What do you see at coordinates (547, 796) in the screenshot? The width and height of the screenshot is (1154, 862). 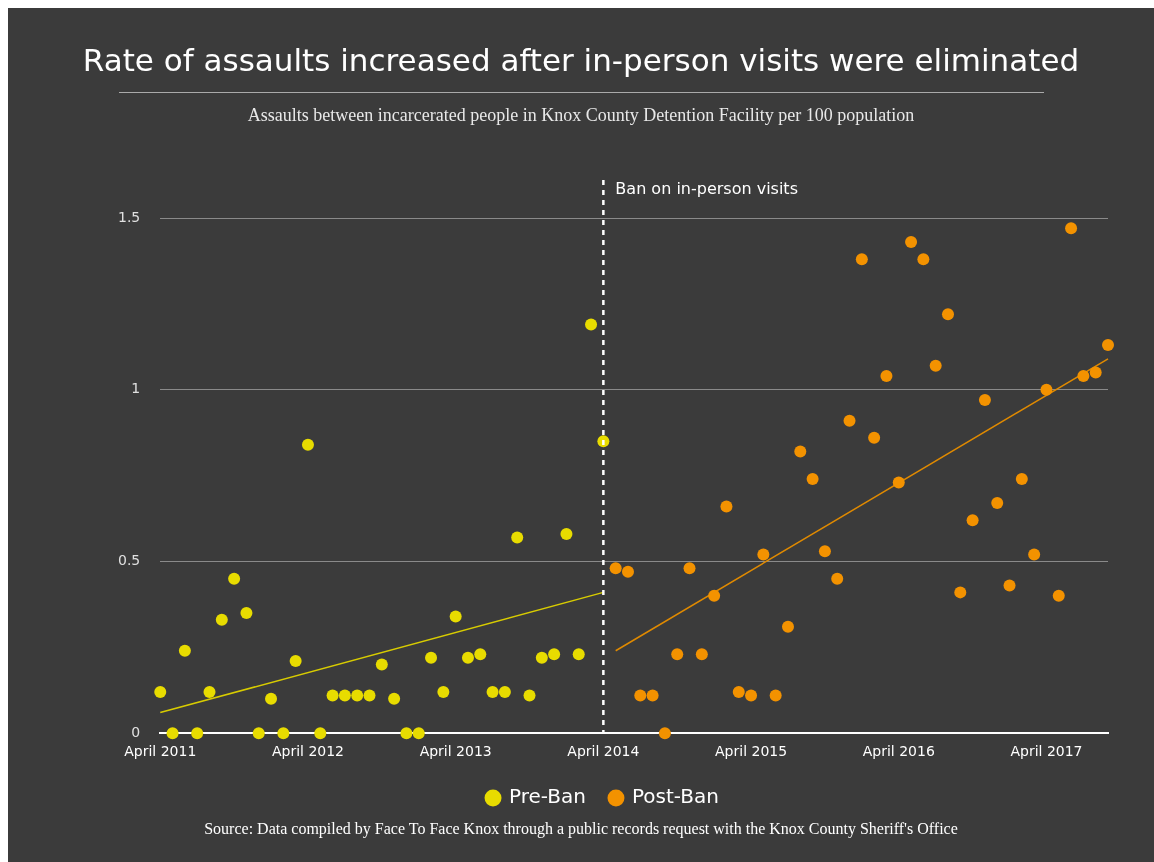 I see `legend-label: Pre-Ban` at bounding box center [547, 796].